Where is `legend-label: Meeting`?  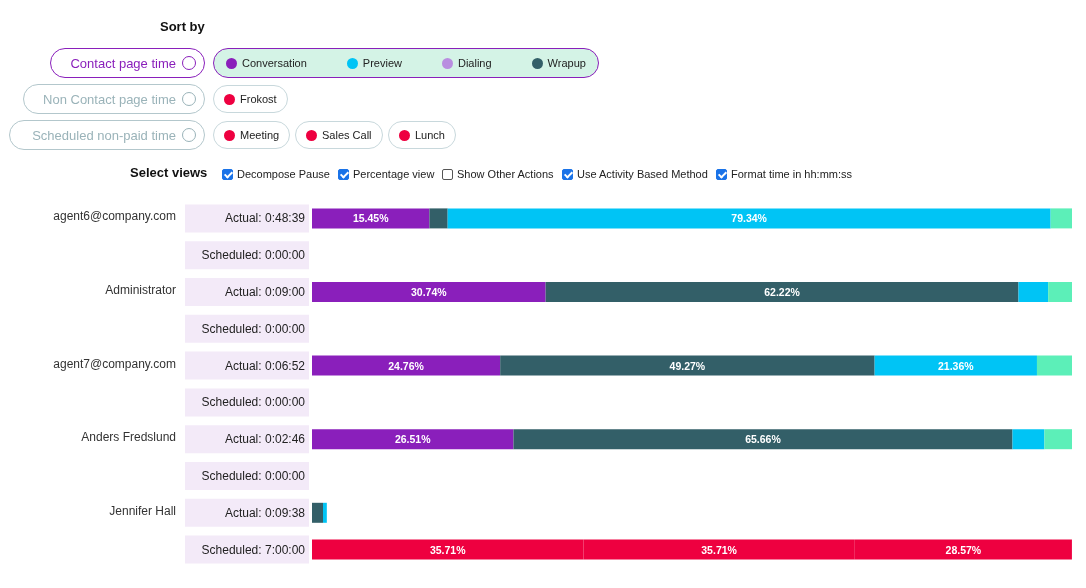
legend-label: Meeting is located at coordinates (252, 135).